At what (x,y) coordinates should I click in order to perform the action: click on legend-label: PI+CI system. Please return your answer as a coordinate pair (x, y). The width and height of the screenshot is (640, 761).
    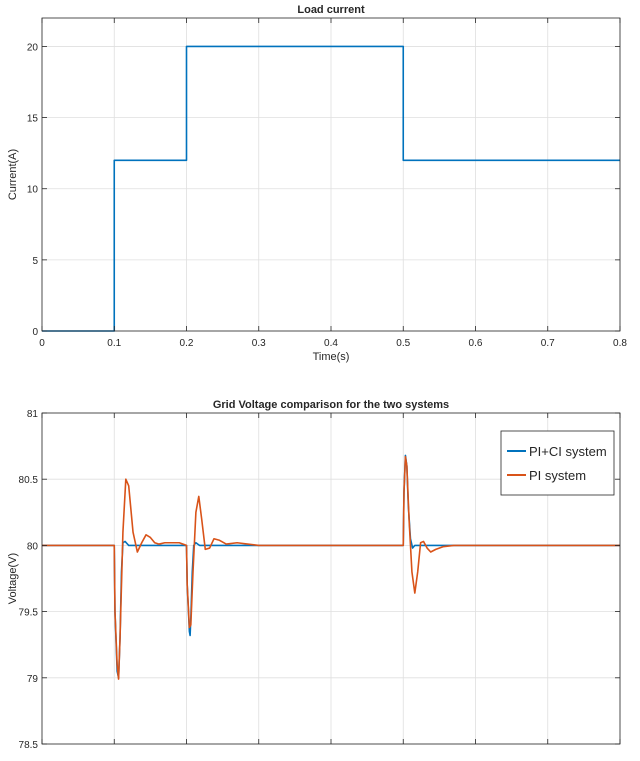
    Looking at the image, I should click on (568, 451).